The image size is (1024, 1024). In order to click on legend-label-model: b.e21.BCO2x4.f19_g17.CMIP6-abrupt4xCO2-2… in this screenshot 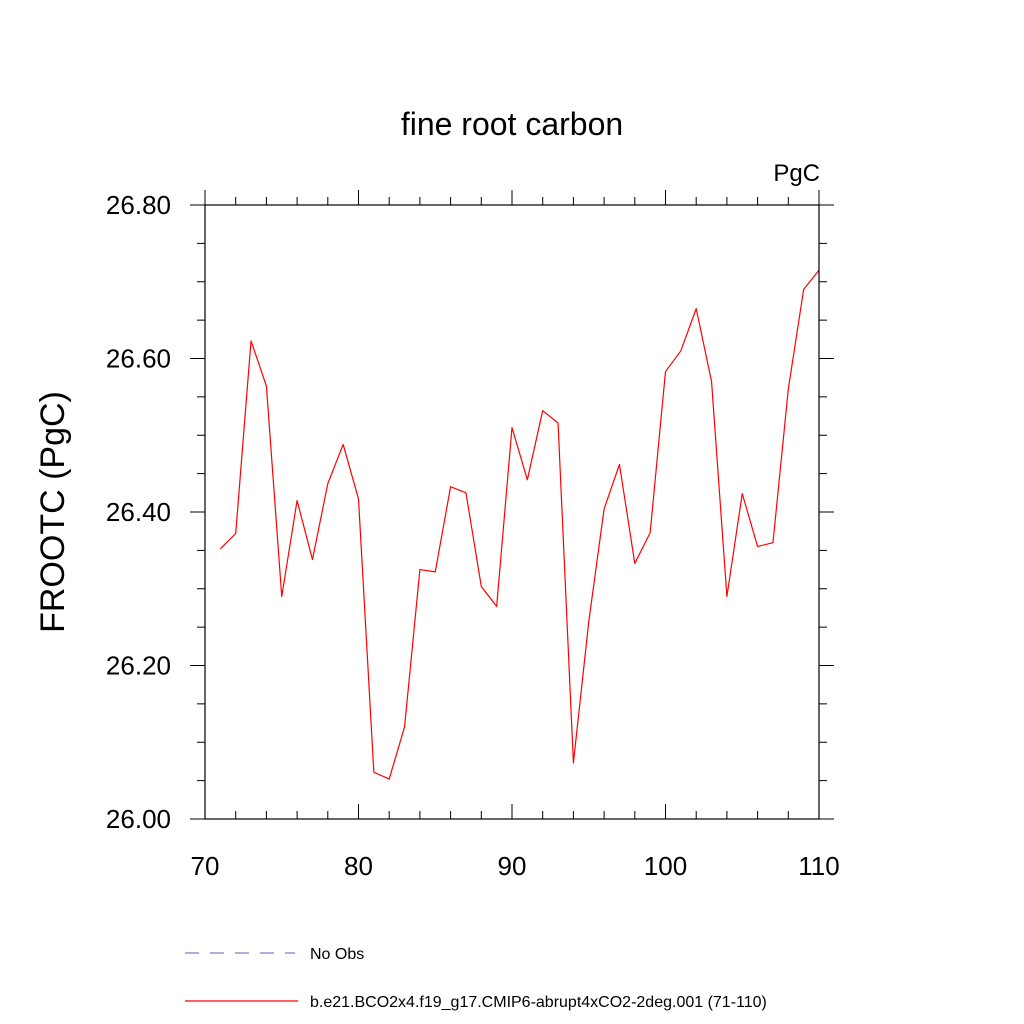, I will do `click(538, 1002)`.